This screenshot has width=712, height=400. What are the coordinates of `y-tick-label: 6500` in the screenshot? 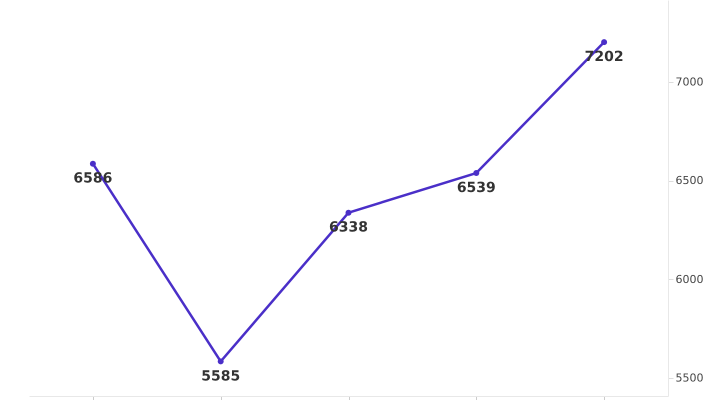 It's located at (690, 181).